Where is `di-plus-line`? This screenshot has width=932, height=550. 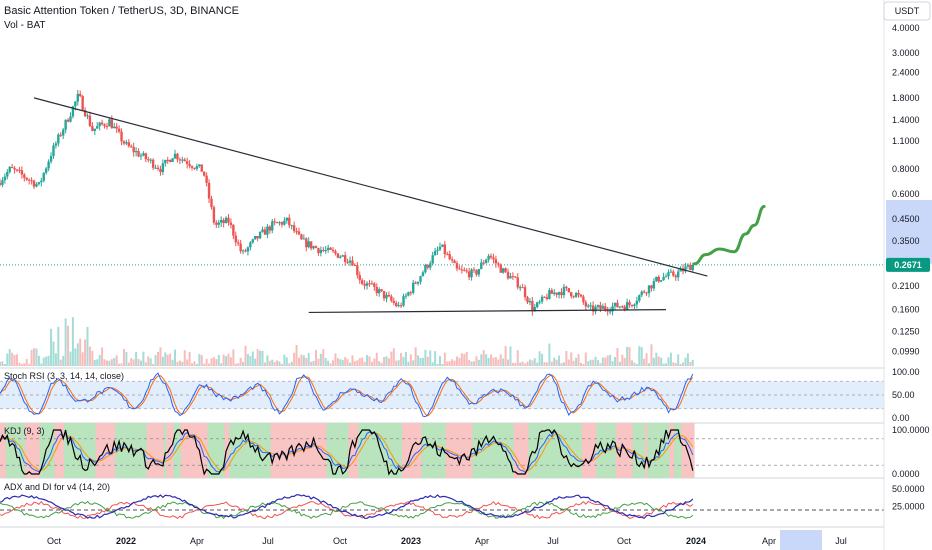 di-plus-line is located at coordinates (347, 510).